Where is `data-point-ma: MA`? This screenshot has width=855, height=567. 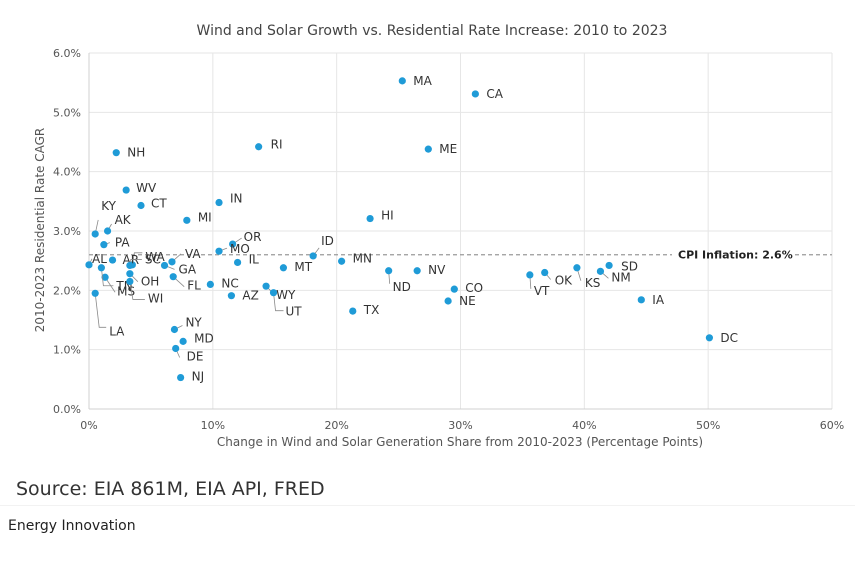
data-point-ma: MA is located at coordinates (415, 81).